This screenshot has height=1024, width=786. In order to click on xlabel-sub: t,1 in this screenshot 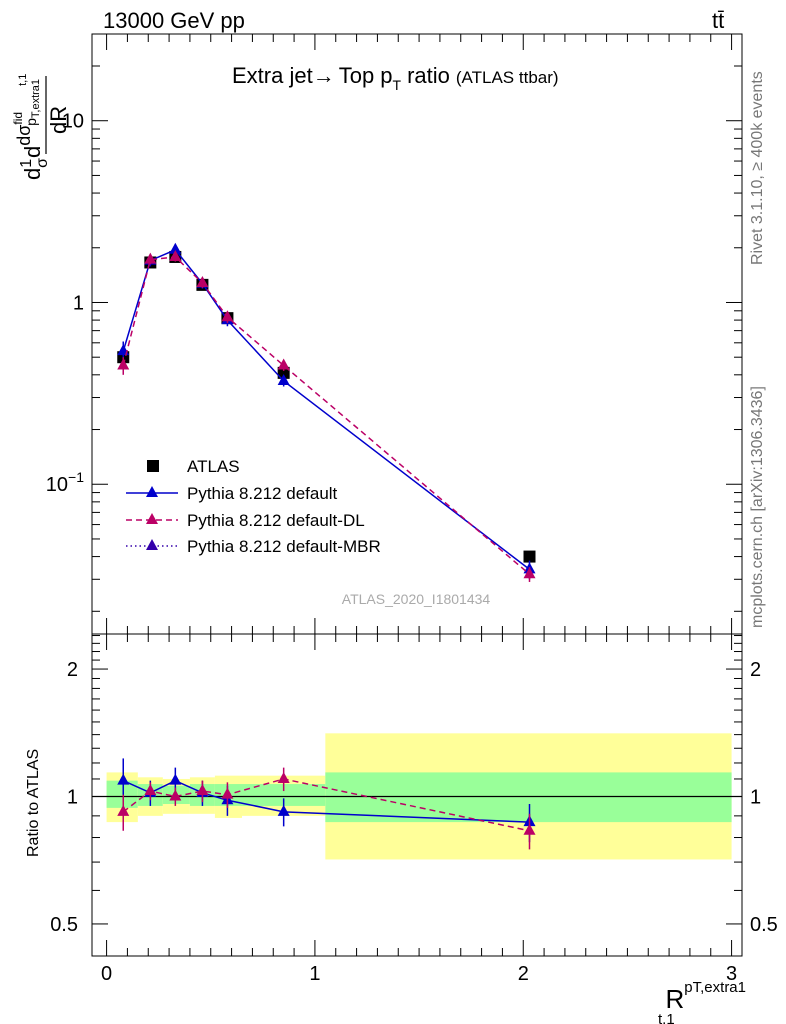, I will do `click(666, 1017)`.